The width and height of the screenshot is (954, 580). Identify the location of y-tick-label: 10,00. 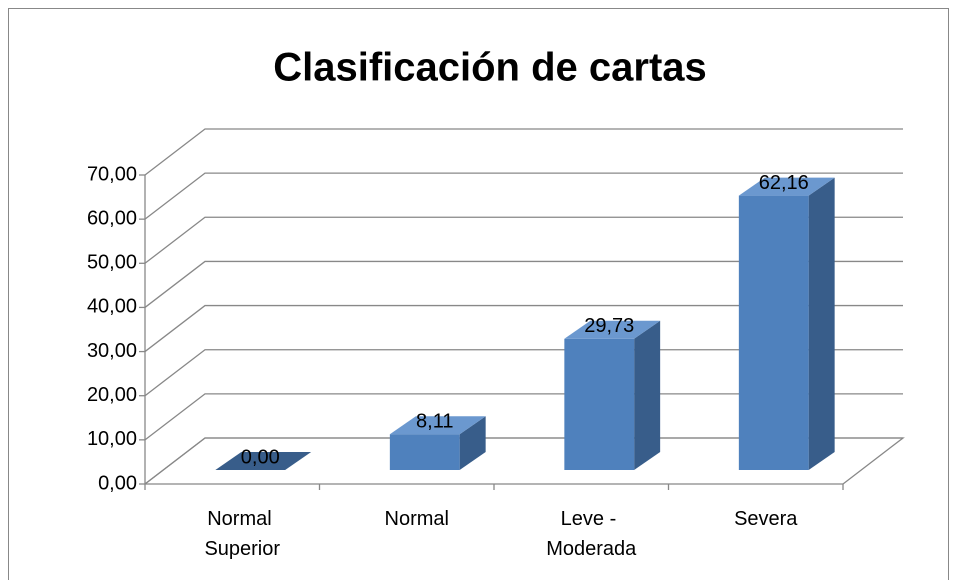
(112, 439).